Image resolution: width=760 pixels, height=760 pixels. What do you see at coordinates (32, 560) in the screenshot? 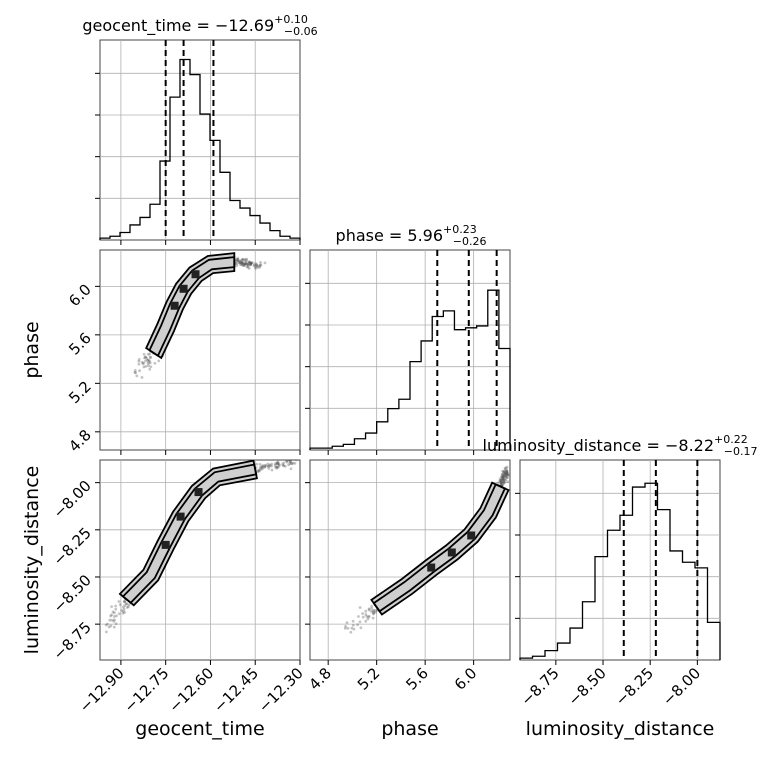
I see `ylabel-luminosity-distance: luminosity_distance` at bounding box center [32, 560].